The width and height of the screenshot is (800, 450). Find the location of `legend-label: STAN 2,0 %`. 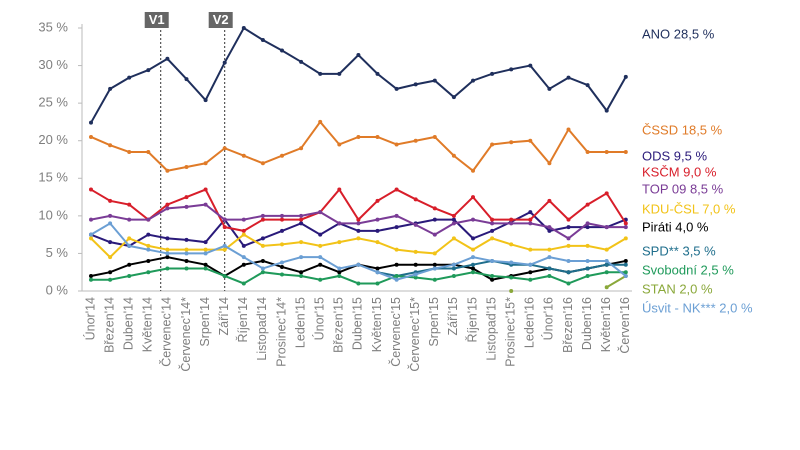

legend-label: STAN 2,0 % is located at coordinates (677, 288).